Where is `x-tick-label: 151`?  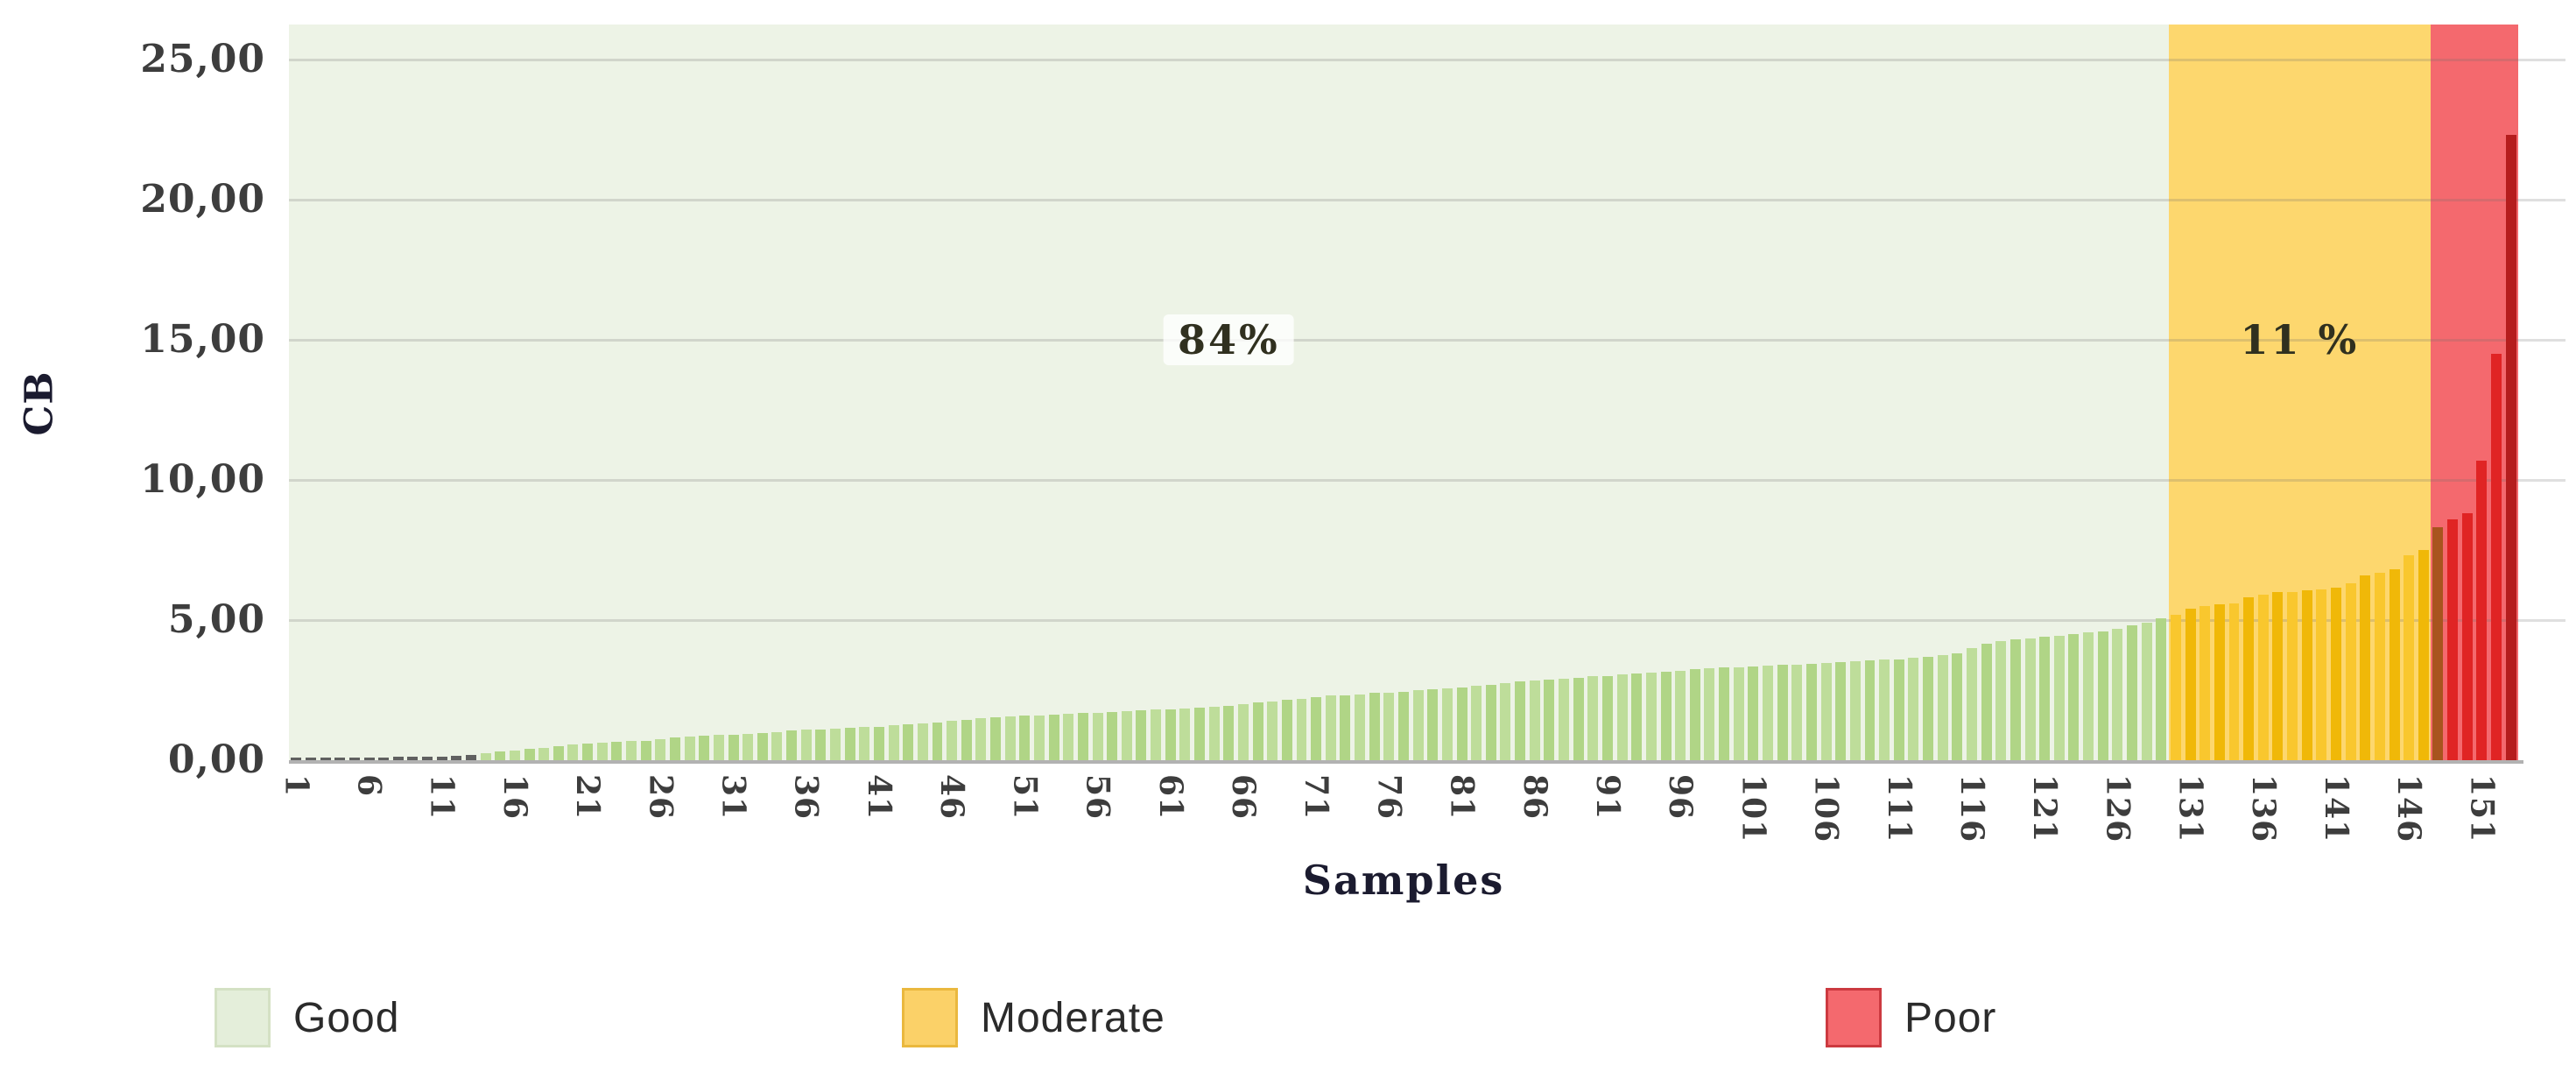
x-tick-label: 151 is located at coordinates (2482, 808).